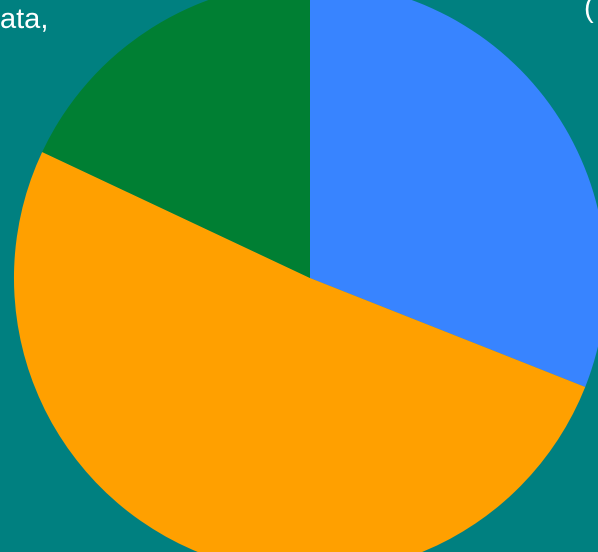  What do you see at coordinates (589, 12) in the screenshot?
I see `cropped-text-right: (` at bounding box center [589, 12].